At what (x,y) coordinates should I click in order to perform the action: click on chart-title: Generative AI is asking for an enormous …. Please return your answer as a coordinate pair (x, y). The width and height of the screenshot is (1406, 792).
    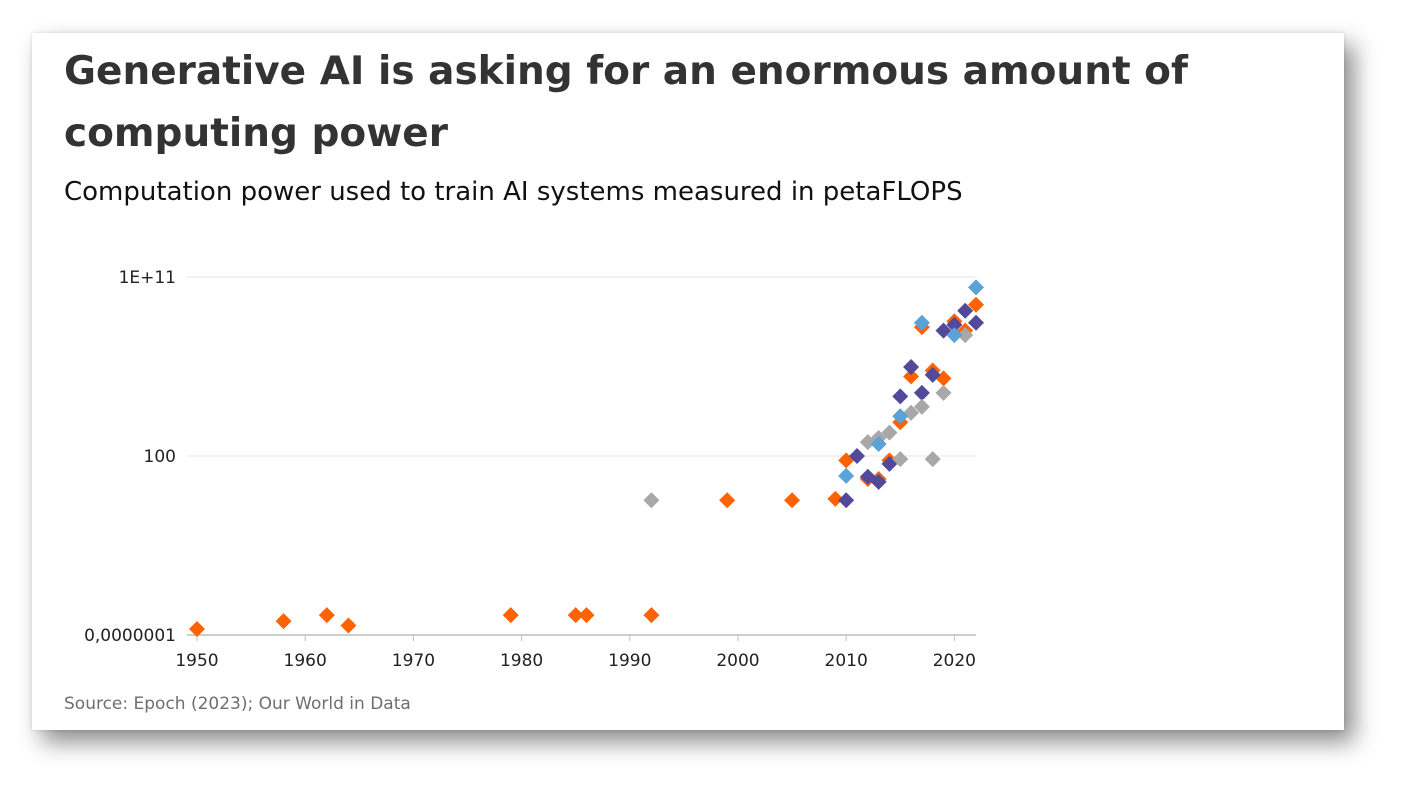
    Looking at the image, I should click on (626, 102).